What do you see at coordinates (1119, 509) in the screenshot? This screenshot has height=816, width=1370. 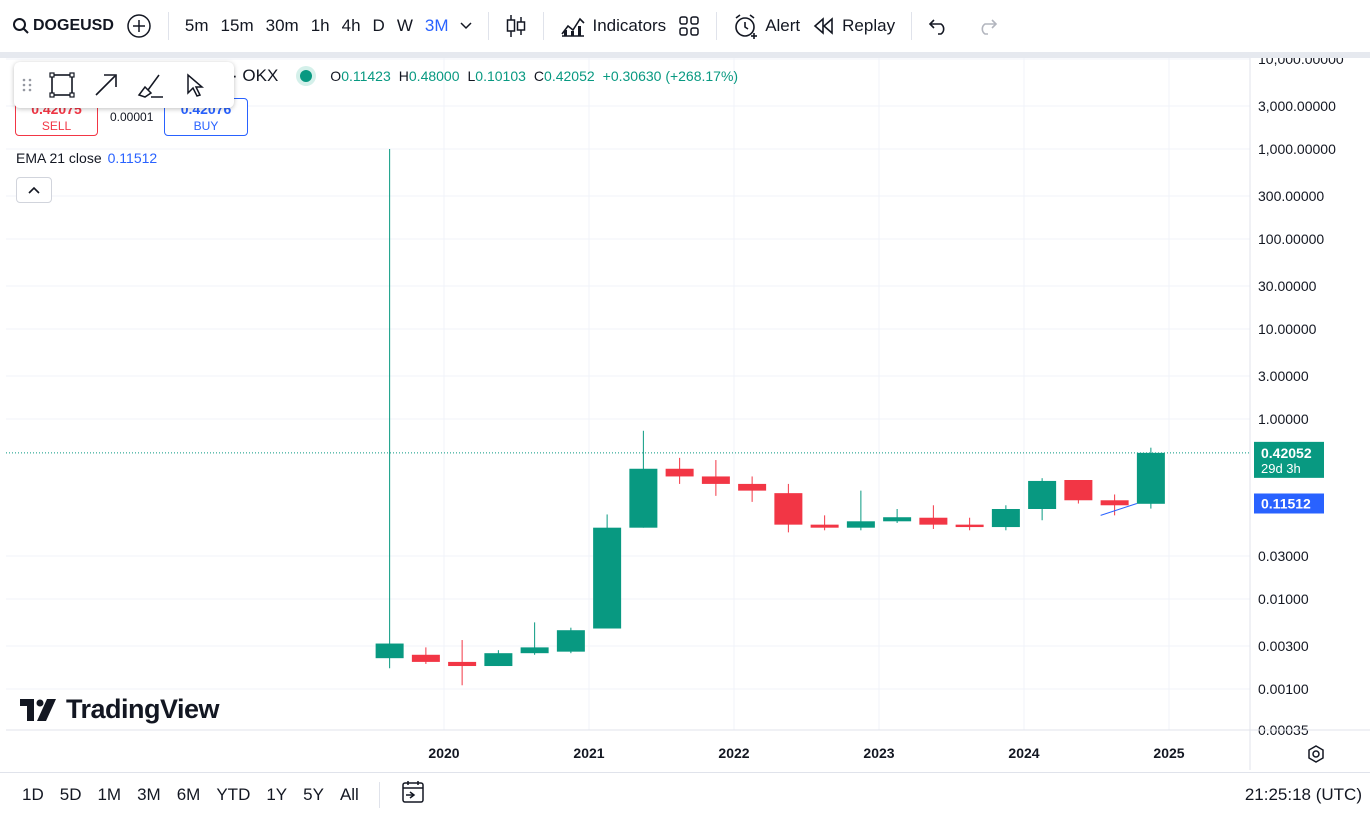 I see `ema-line` at bounding box center [1119, 509].